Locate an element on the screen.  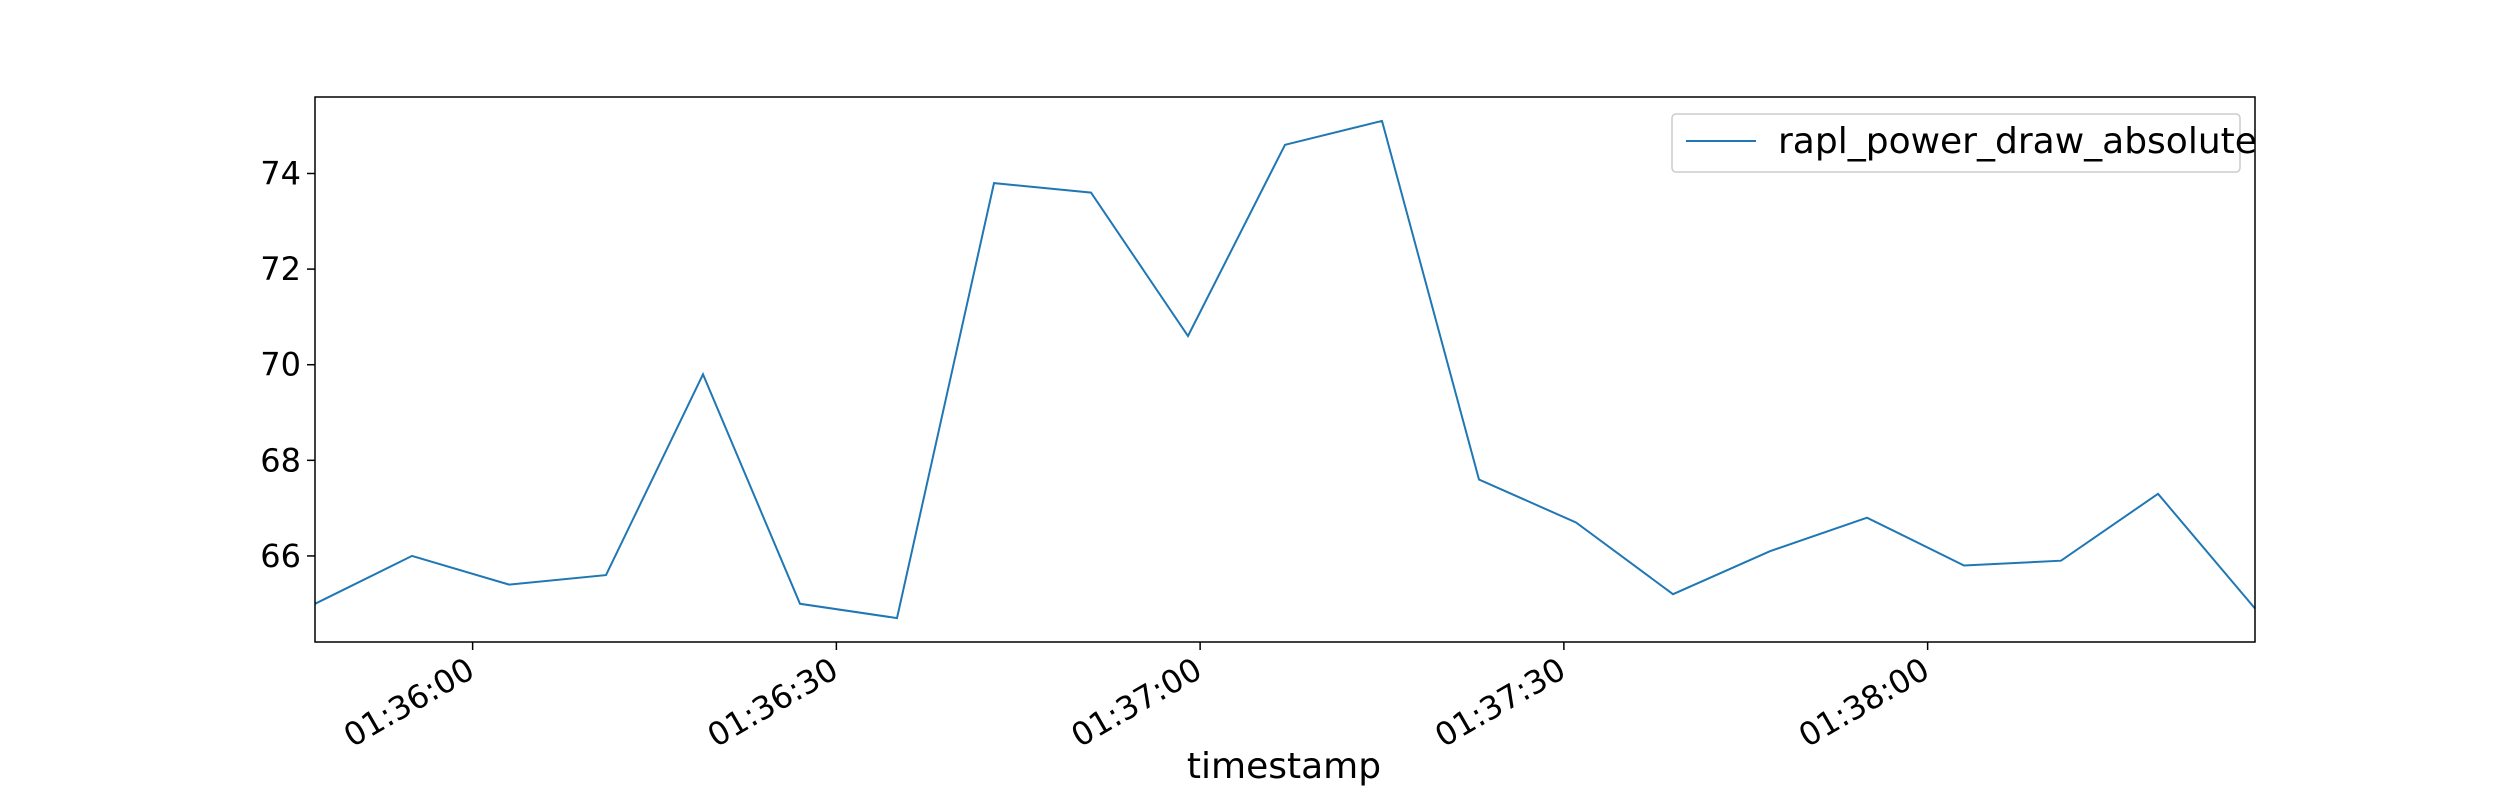
x-tick-label: 01:37:00 is located at coordinates (1136, 702).